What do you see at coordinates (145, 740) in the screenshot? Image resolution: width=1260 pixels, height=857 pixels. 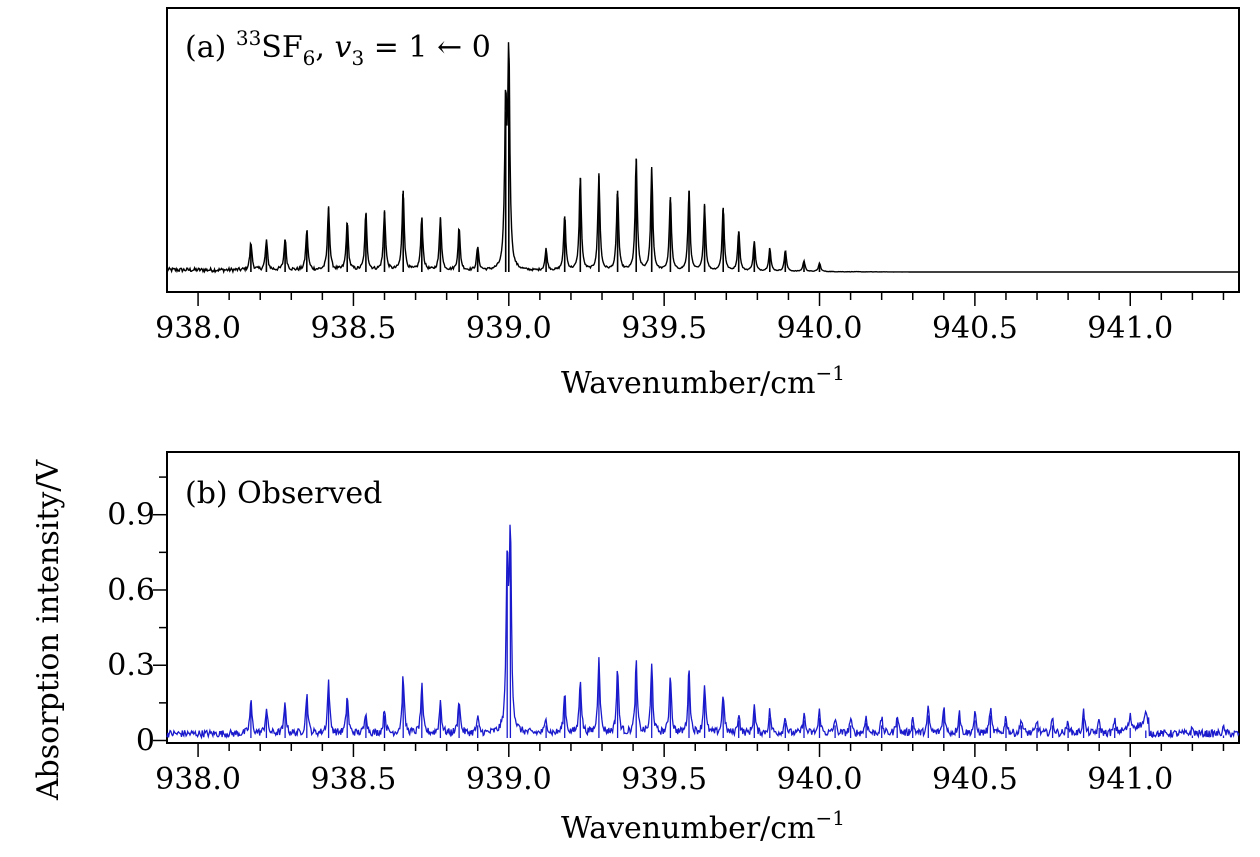 I see `y-tick-label: 0` at bounding box center [145, 740].